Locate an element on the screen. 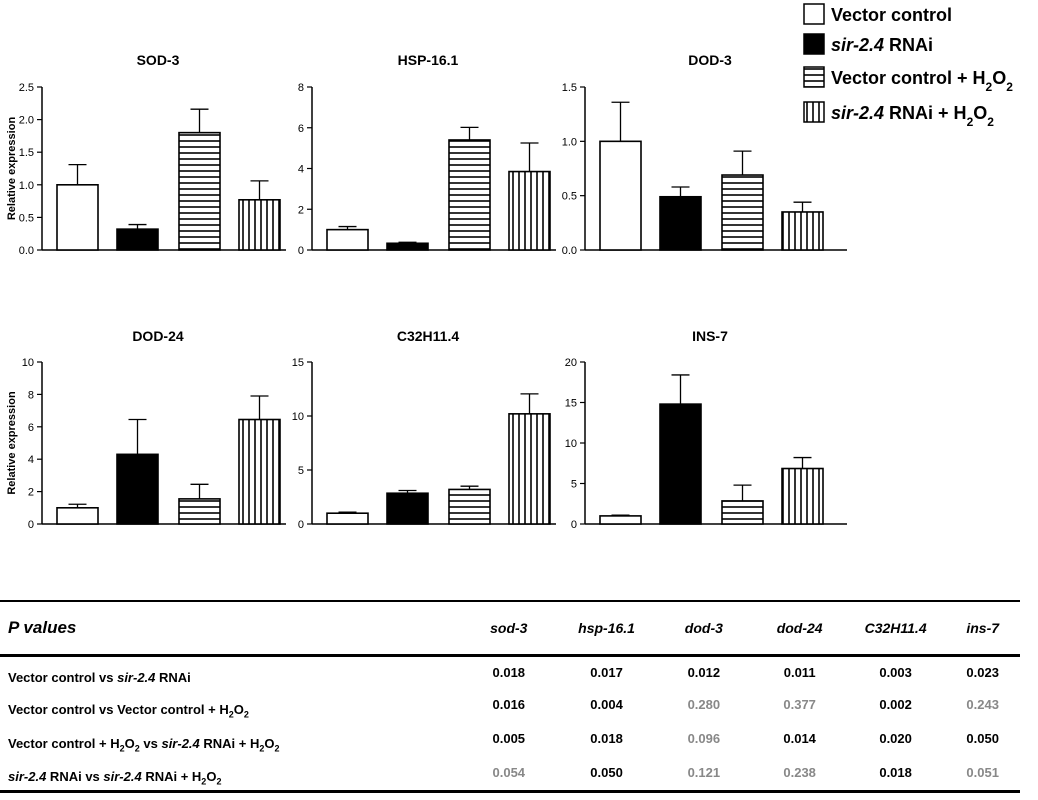 The width and height of the screenshot is (1038, 800). p-value-cell: 0.243 is located at coordinates (982, 704).